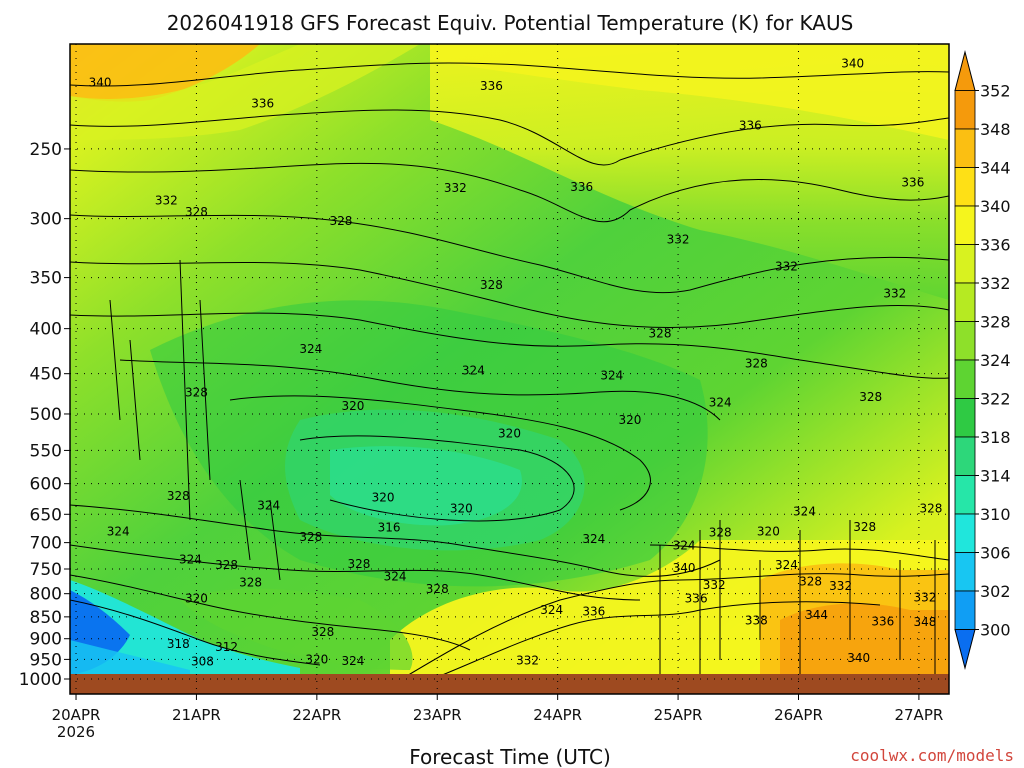  What do you see at coordinates (995, 360) in the screenshot?
I see `colorbar-label: 324` at bounding box center [995, 360].